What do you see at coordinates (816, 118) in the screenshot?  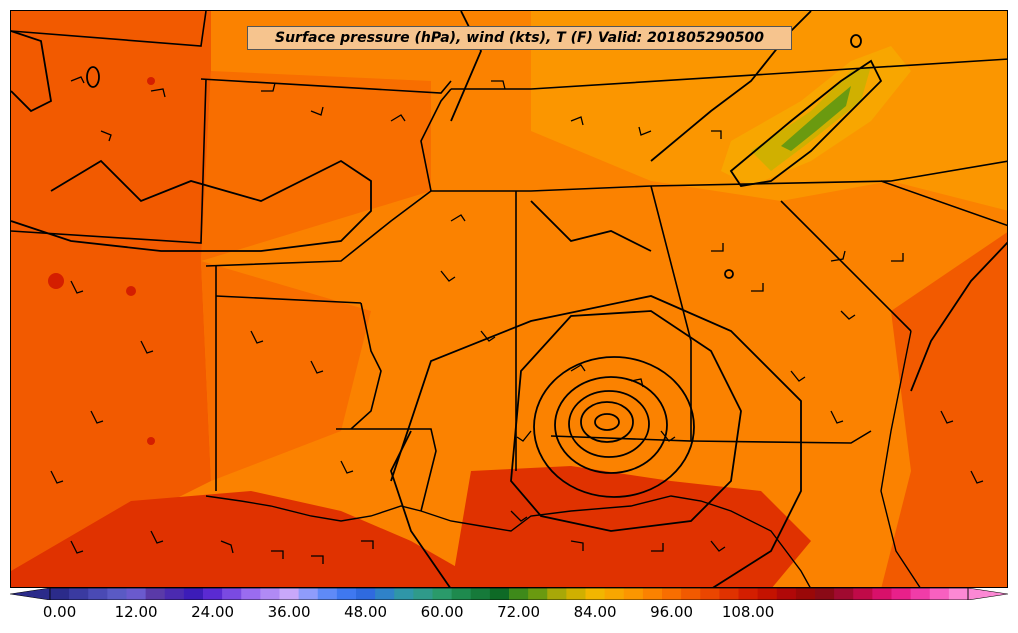 I see `appalachian-coldest-band` at bounding box center [816, 118].